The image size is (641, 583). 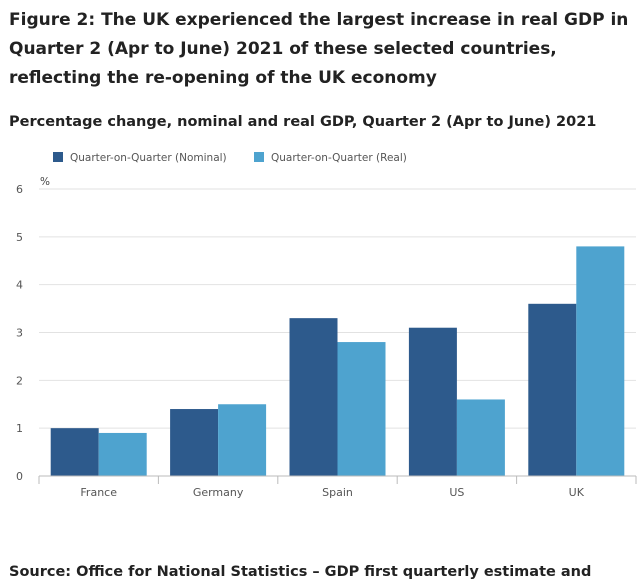 I want to click on x-tick-label-germany: Germany, so click(x=218, y=492).